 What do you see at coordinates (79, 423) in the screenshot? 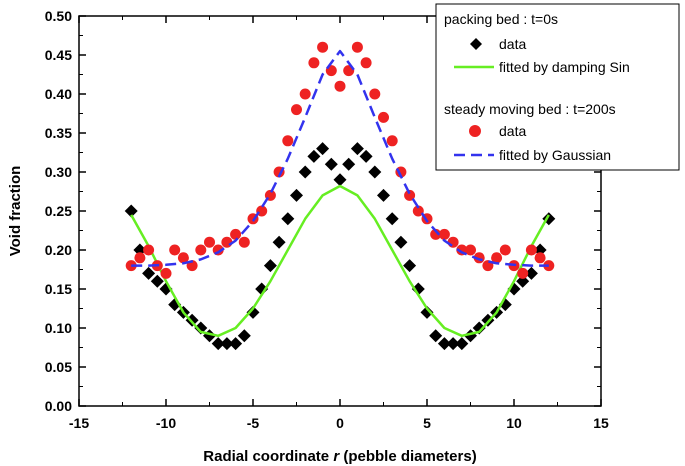
I see `x-tick-label: -15` at bounding box center [79, 423].